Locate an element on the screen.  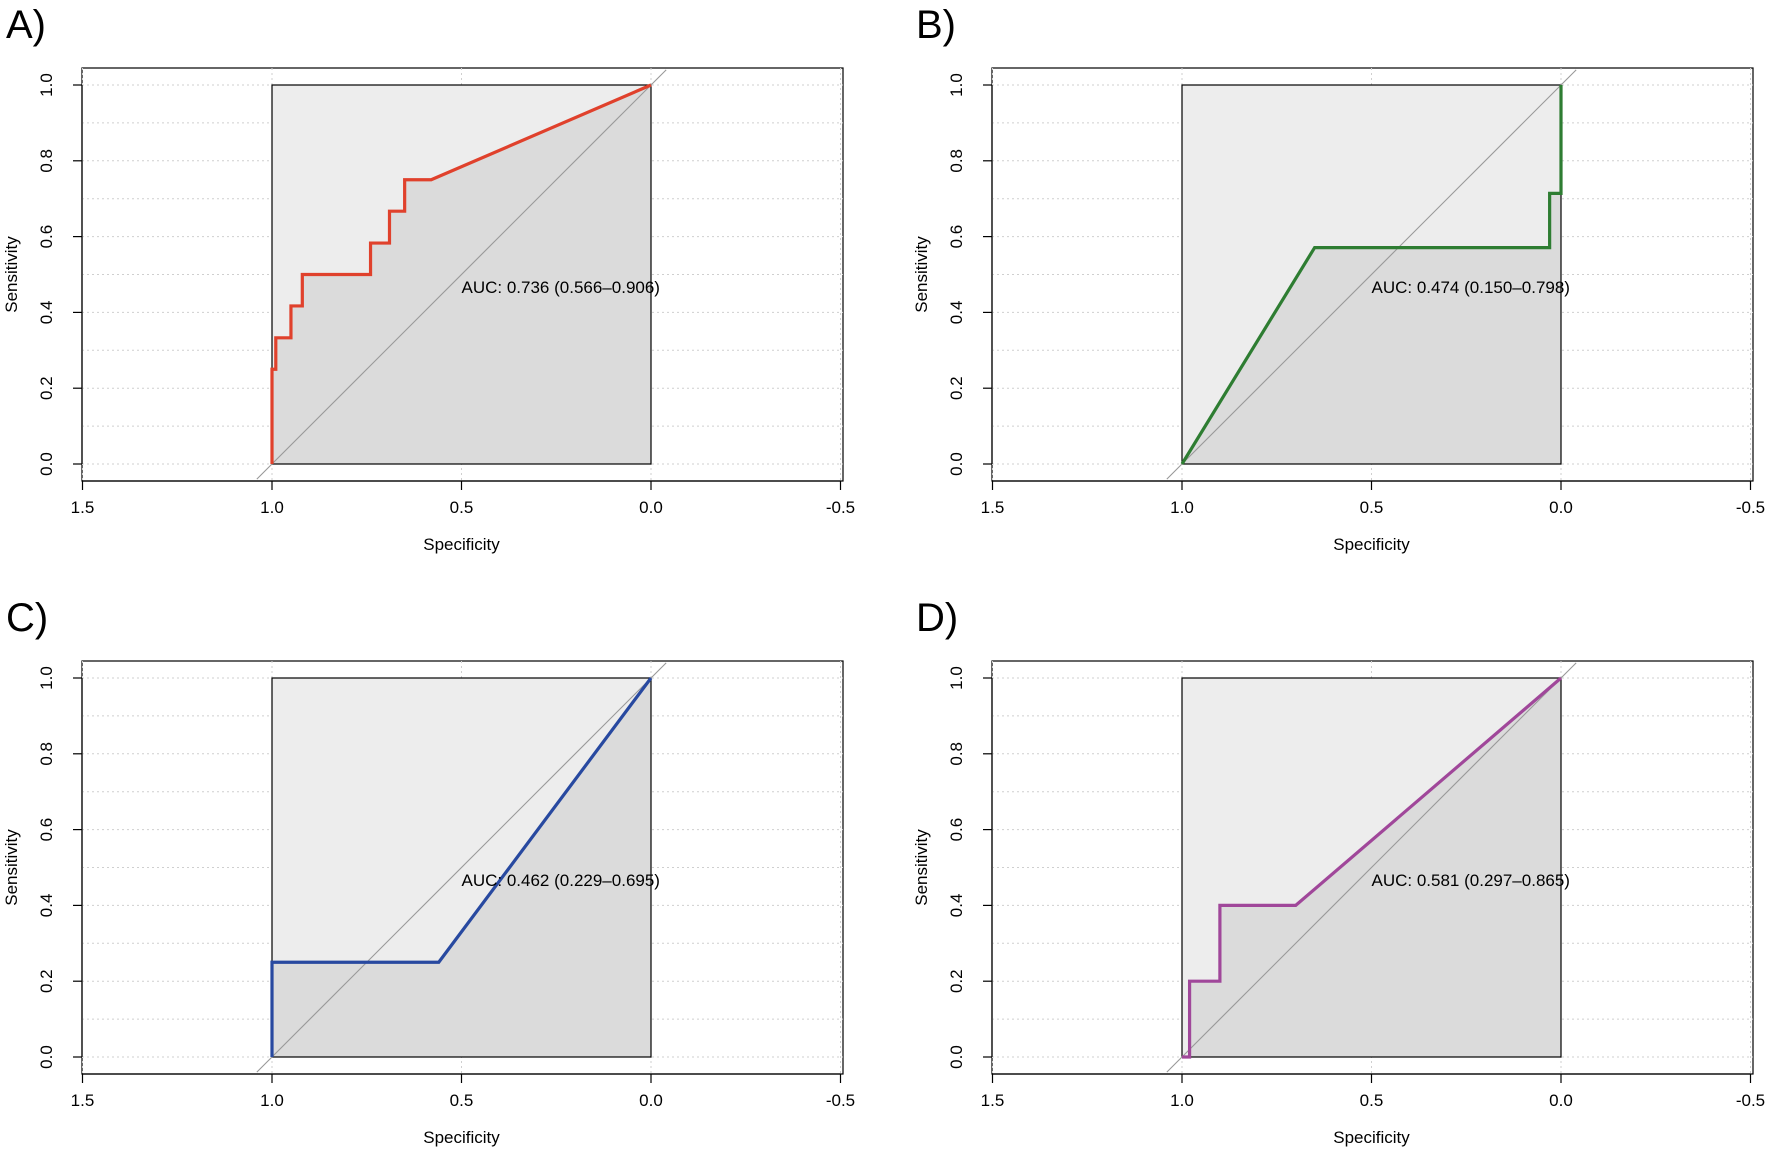
auc-label: AUC: 0.581 (0.297–0.865) is located at coordinates (1471, 880).